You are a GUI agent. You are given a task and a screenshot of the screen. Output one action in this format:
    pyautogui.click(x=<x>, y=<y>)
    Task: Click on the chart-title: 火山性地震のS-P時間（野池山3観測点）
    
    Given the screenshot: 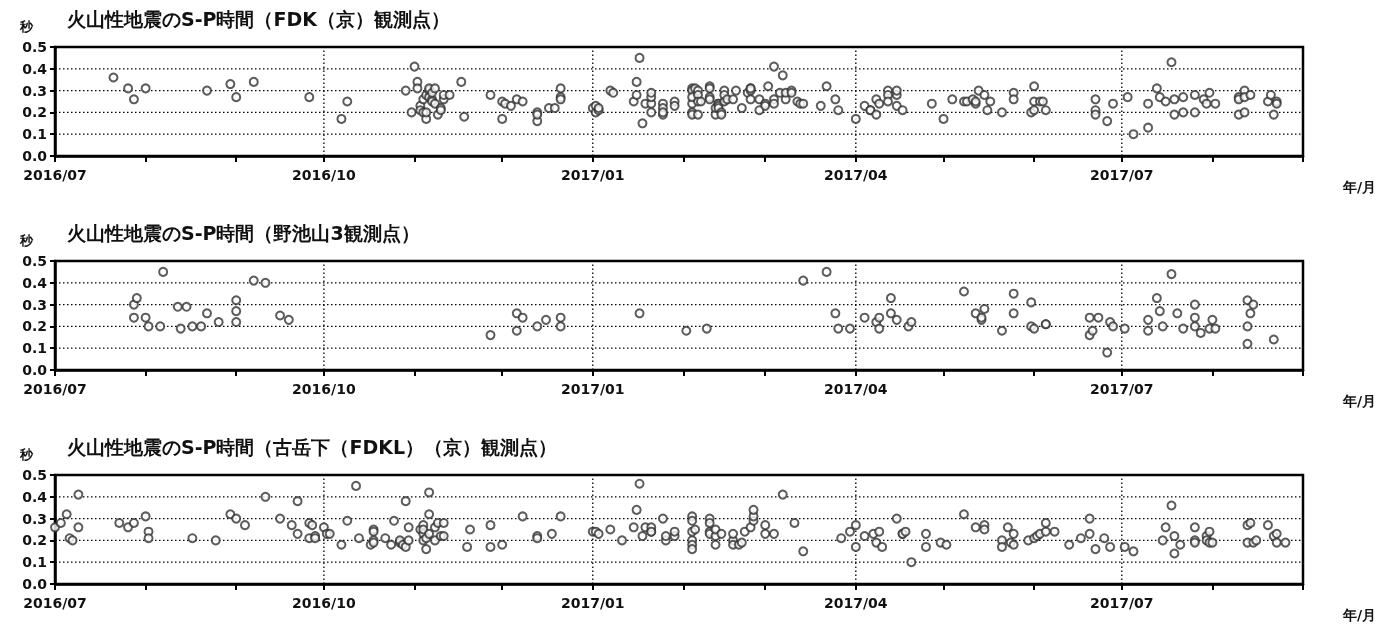 What is the action you would take?
    pyautogui.click(x=243, y=232)
    